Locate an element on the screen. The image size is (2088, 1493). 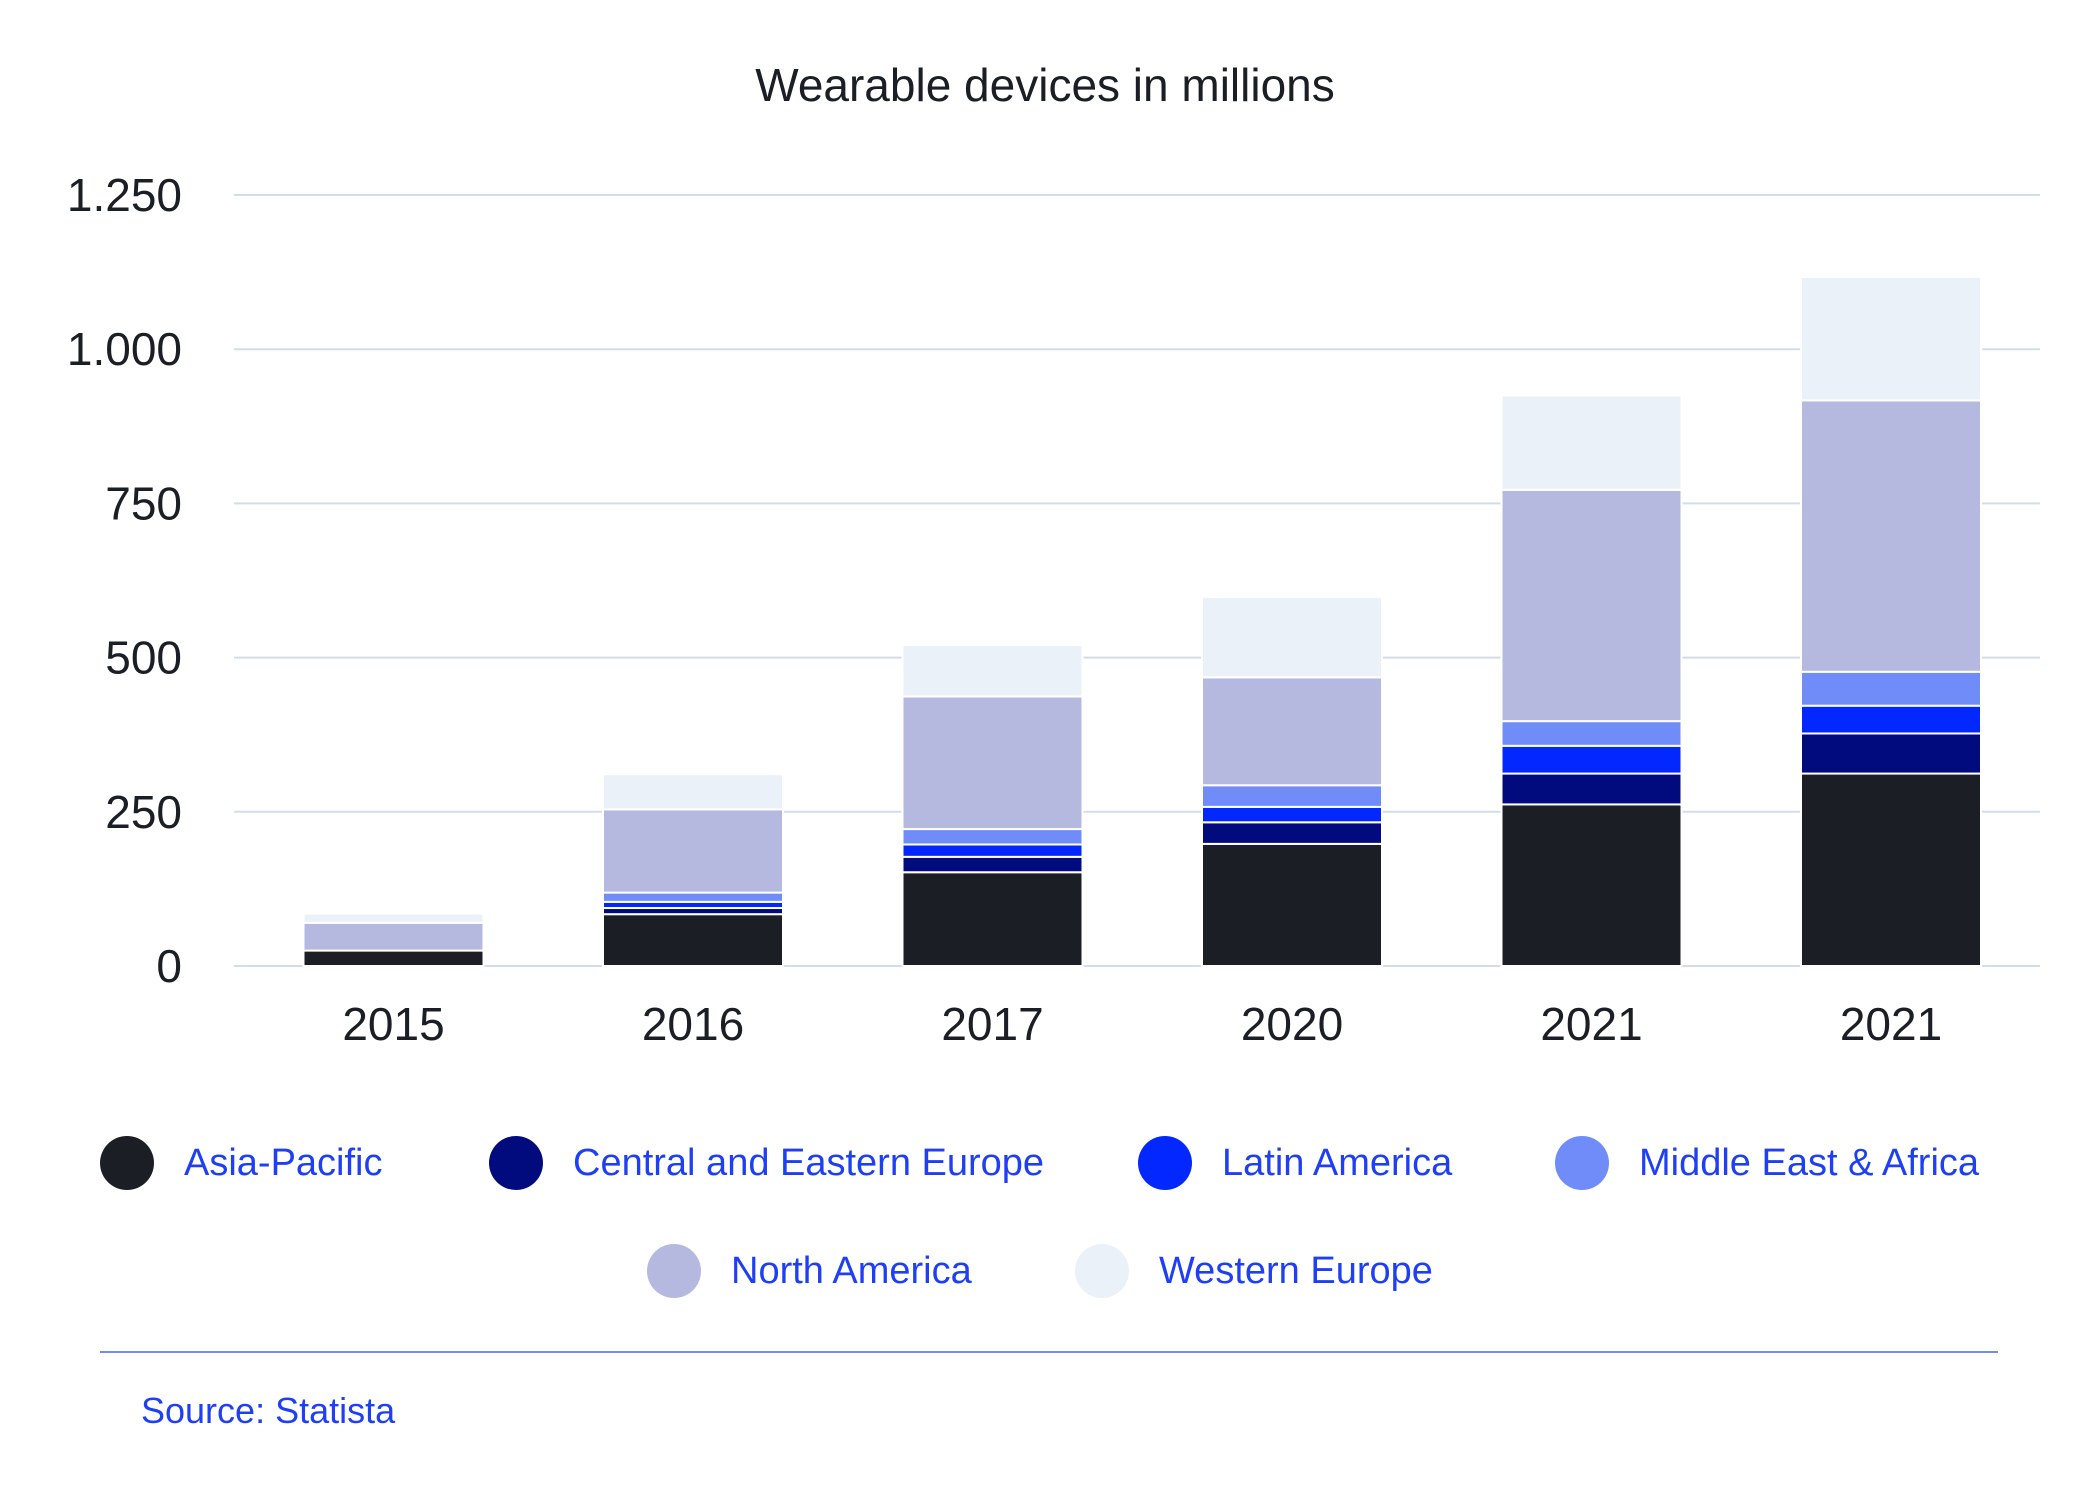
legend-item-western-europe: Western Europe is located at coordinates (1254, 1271).